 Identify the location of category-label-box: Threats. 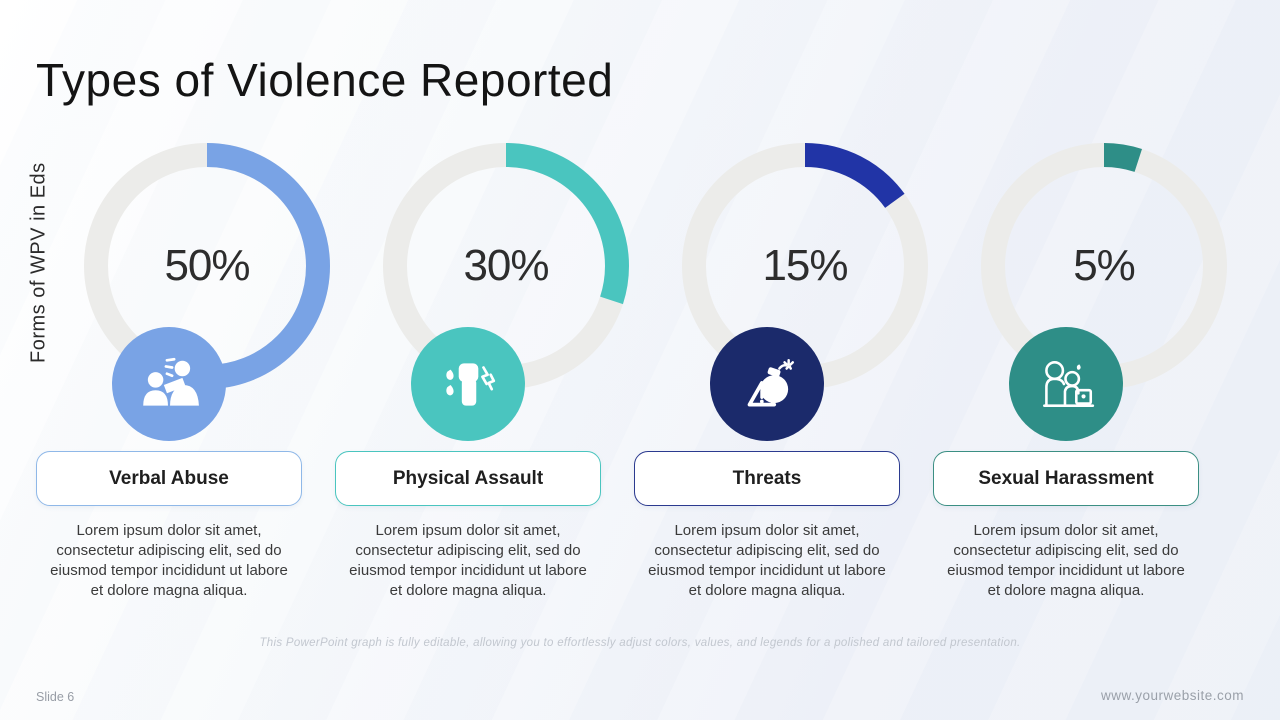
(767, 478).